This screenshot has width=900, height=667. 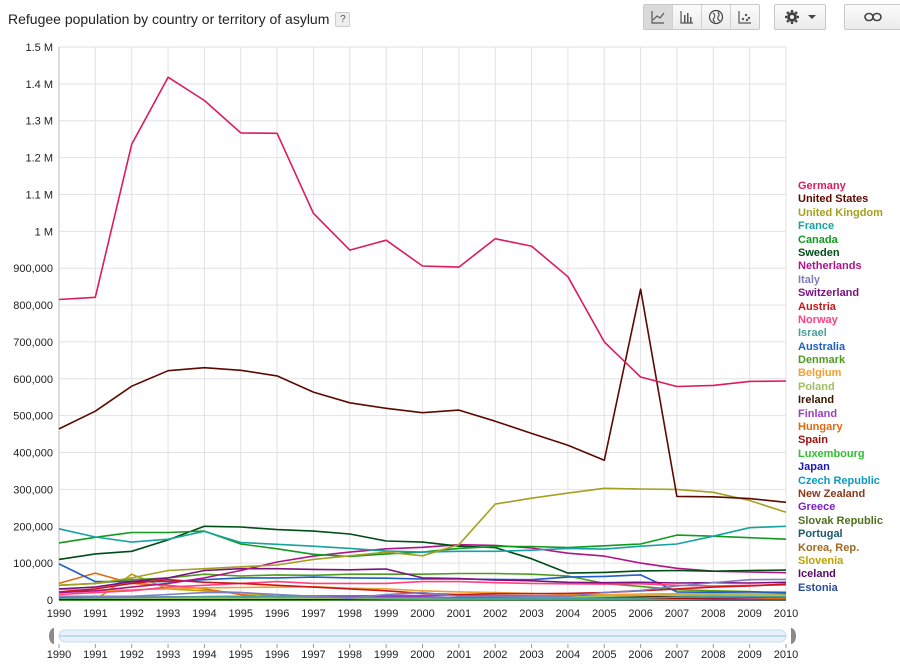 I want to click on line-chart-icon, so click(x=658, y=17).